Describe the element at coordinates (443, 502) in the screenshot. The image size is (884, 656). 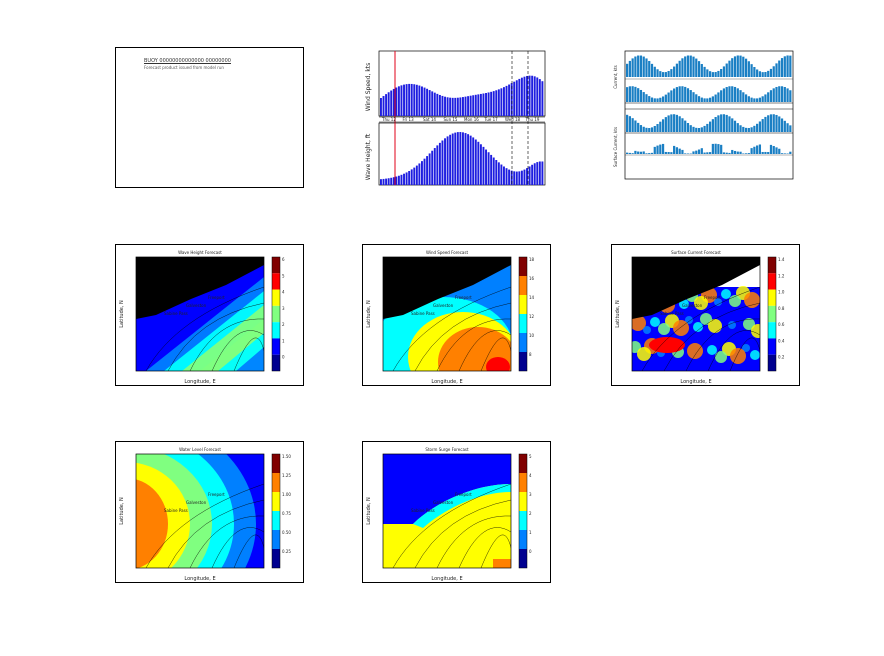
I see `city-label: Galveston` at that location.